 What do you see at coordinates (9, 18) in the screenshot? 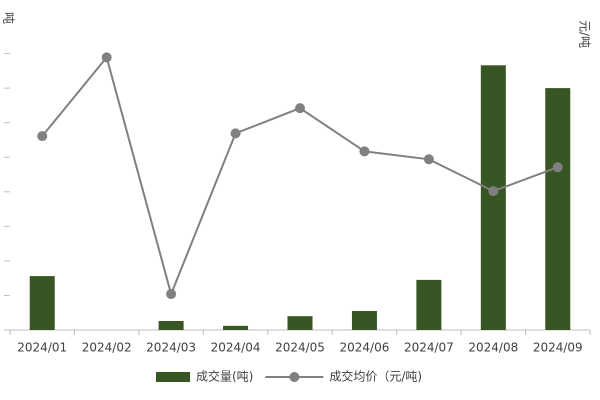
I see `y-axis-title: 吨` at bounding box center [9, 18].